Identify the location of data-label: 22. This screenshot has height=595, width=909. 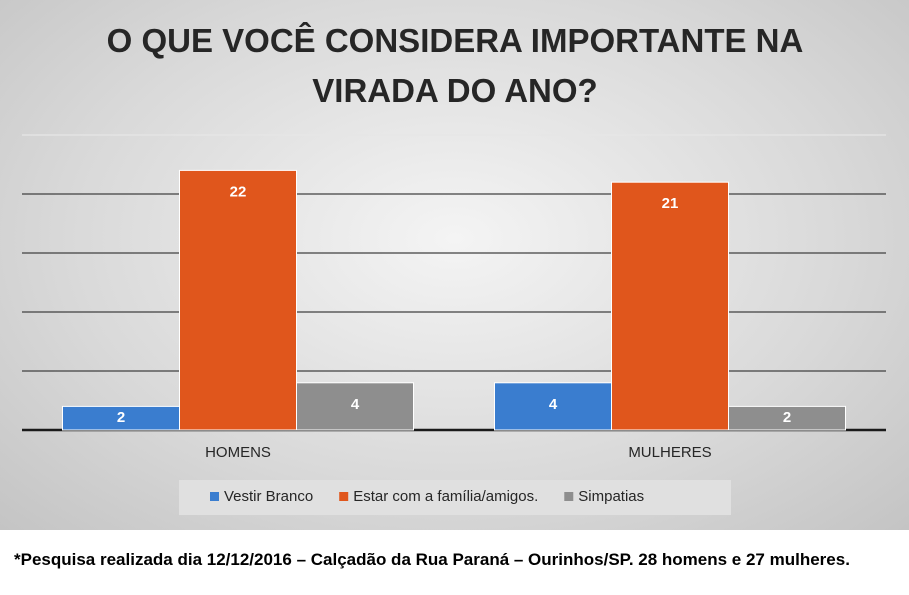
(238, 191).